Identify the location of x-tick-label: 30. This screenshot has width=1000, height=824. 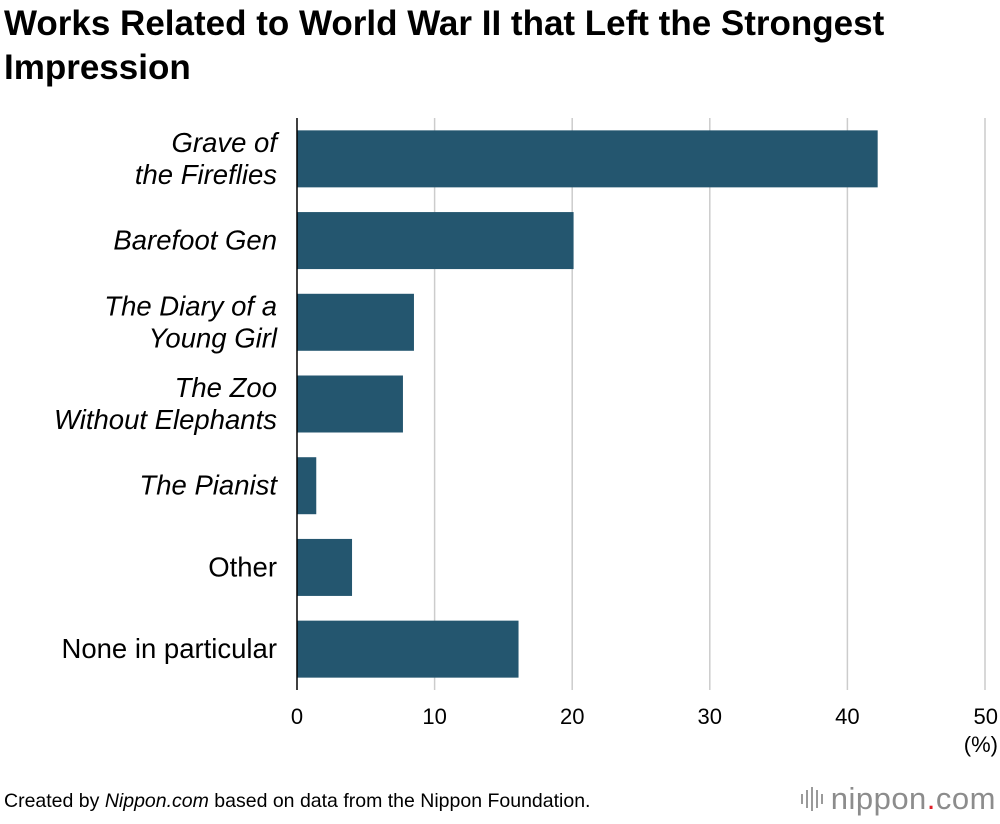
(710, 716).